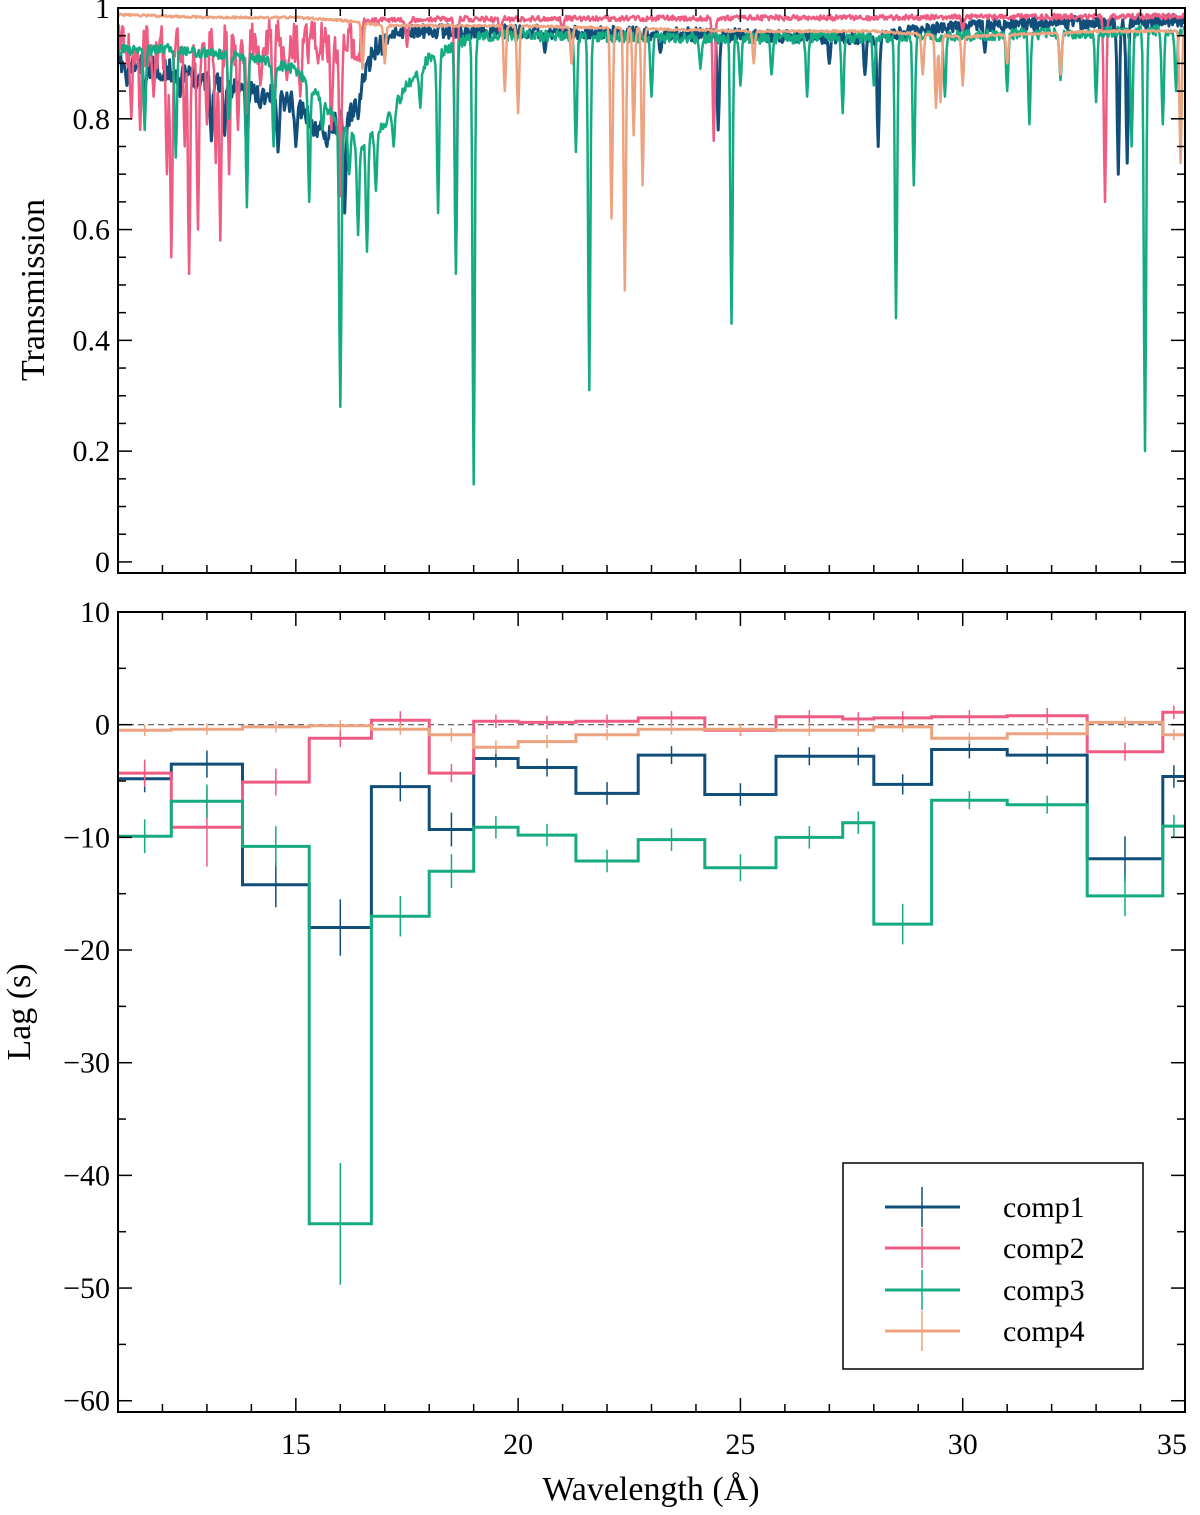 The image size is (1200, 1515). I want to click on bottom-ytick-label: −20, so click(86, 950).